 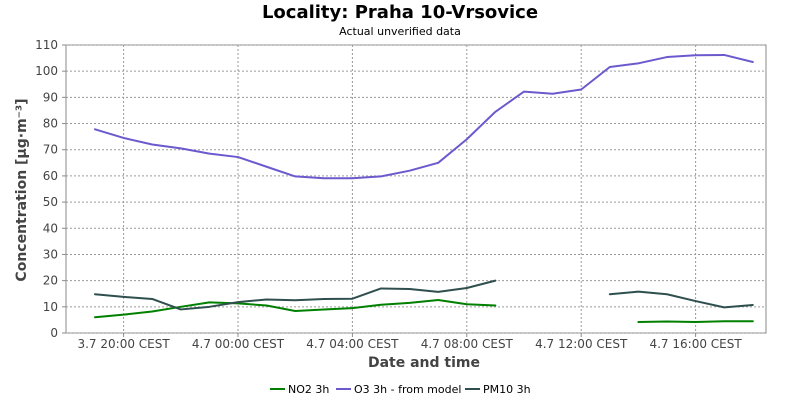 I want to click on y-tick-label: 50, so click(x=50, y=202).